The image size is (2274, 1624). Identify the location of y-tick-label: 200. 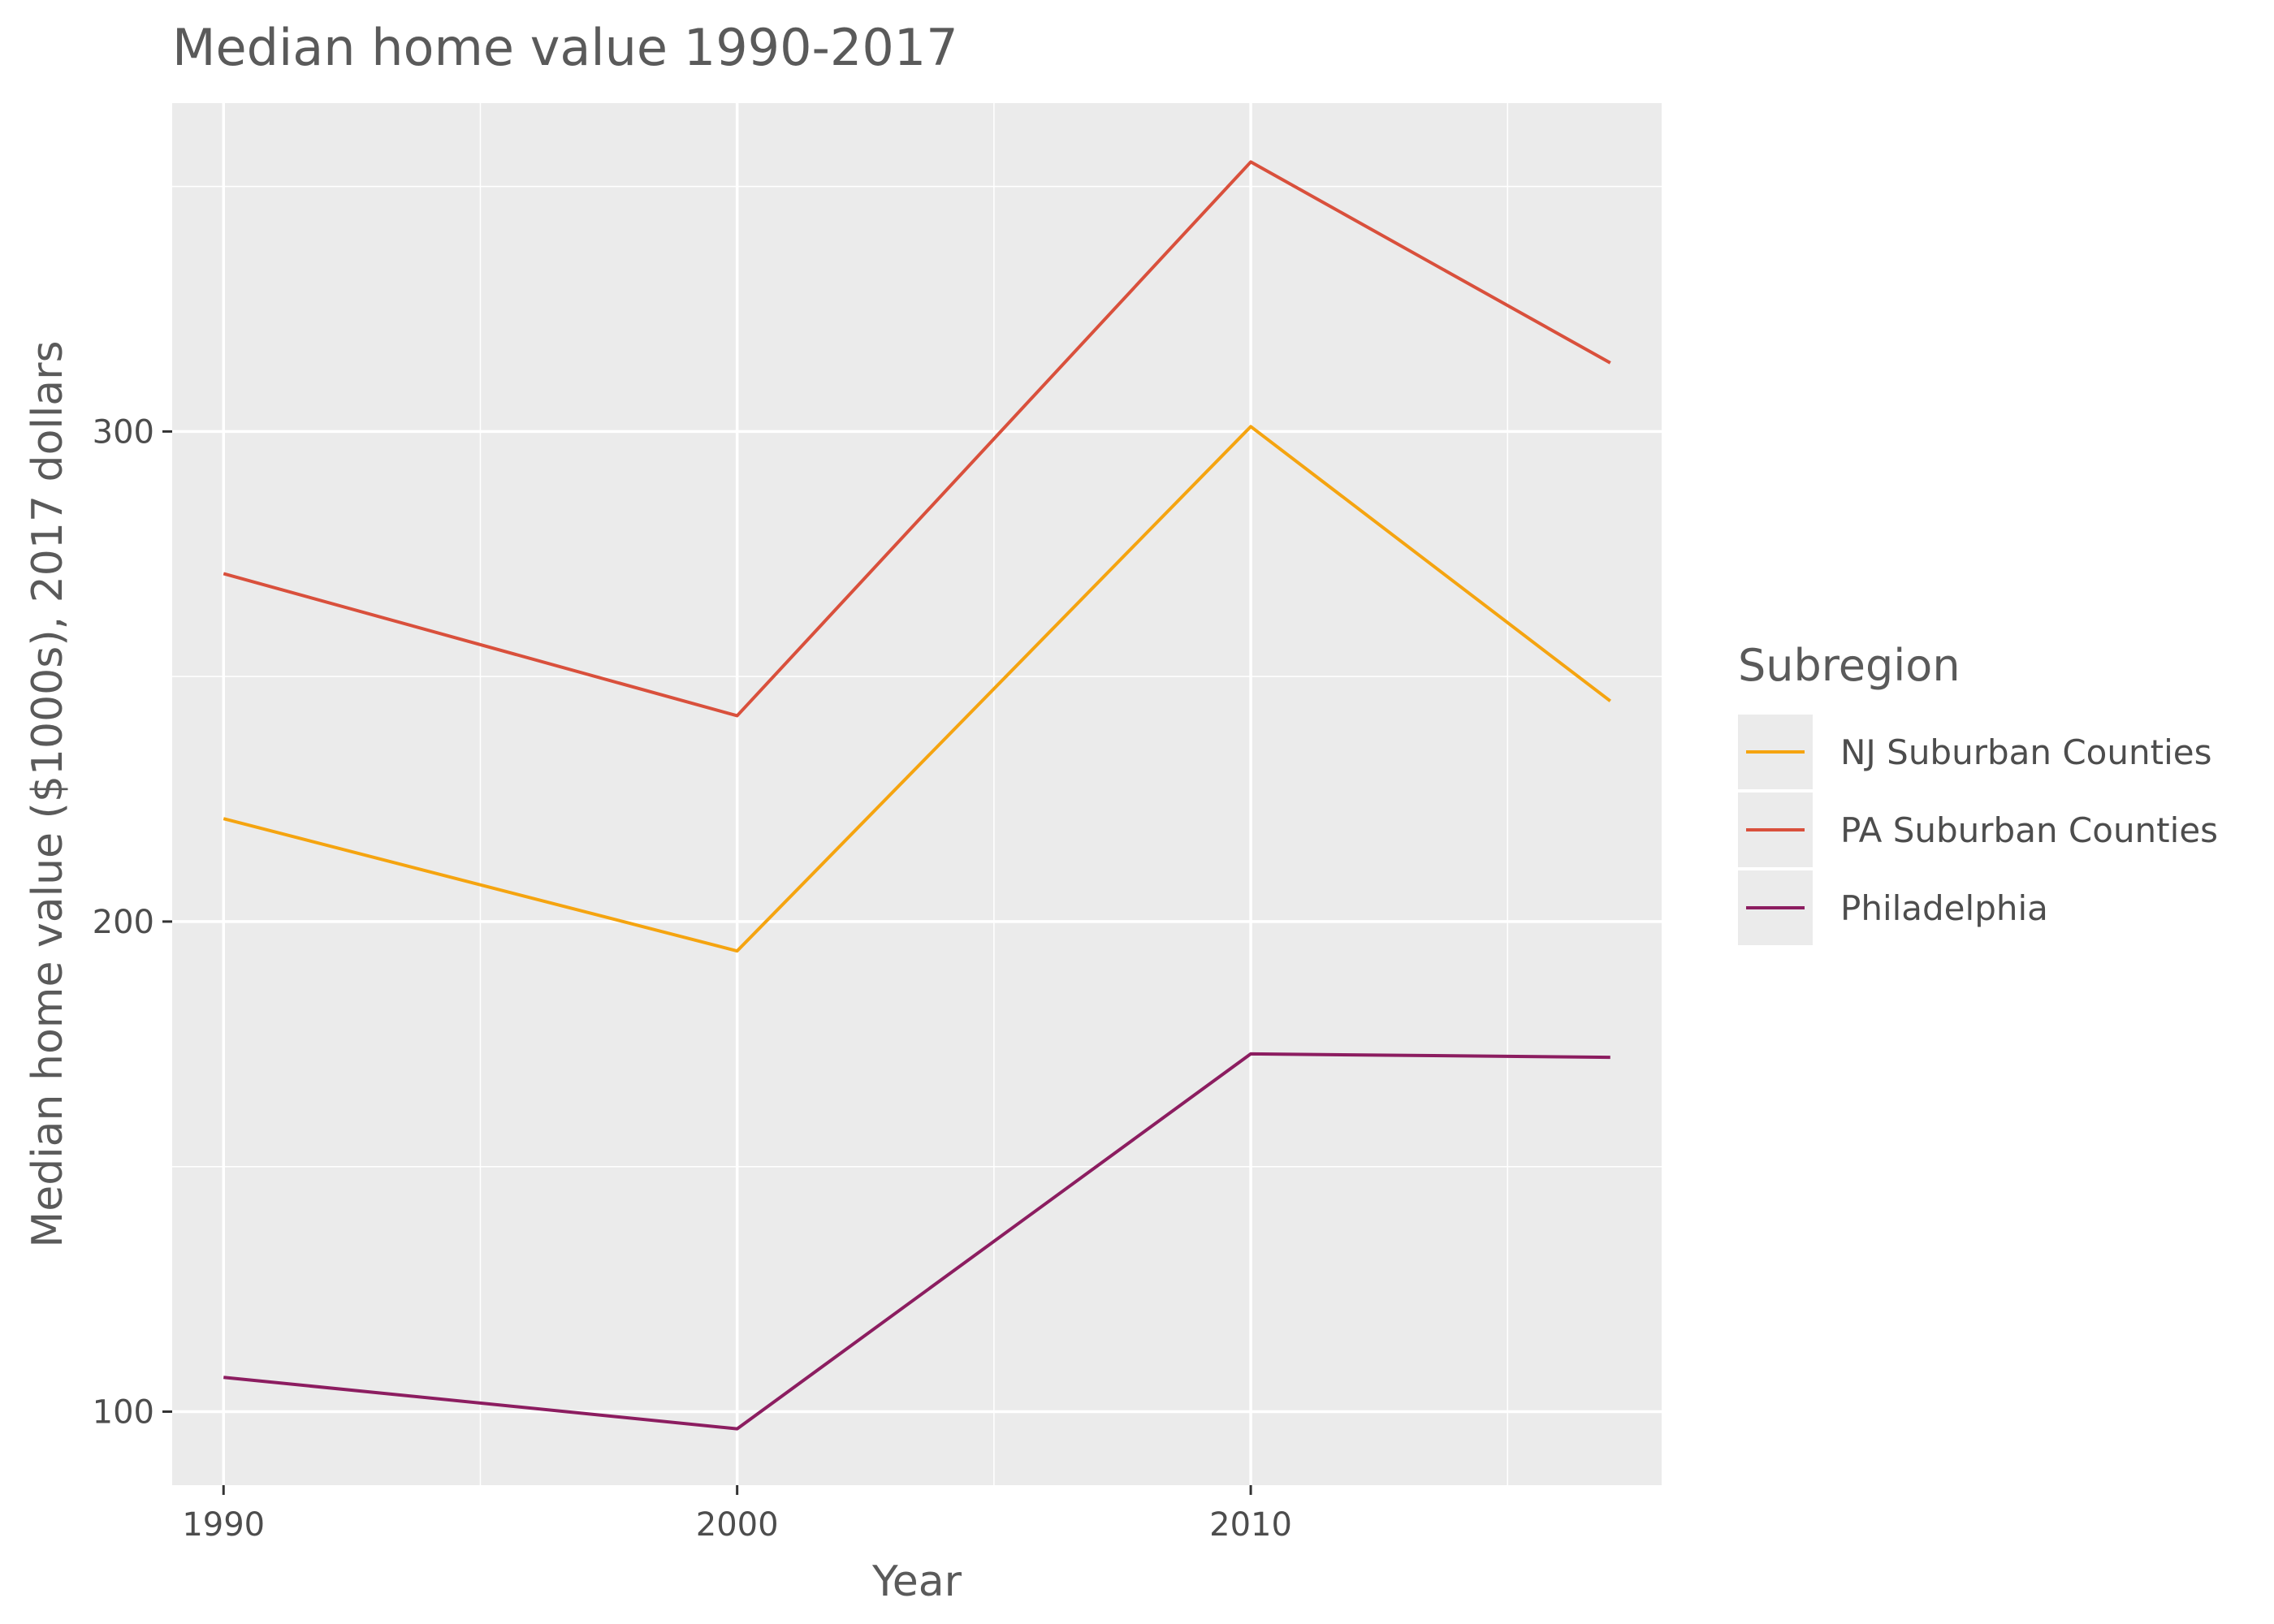
(123, 923).